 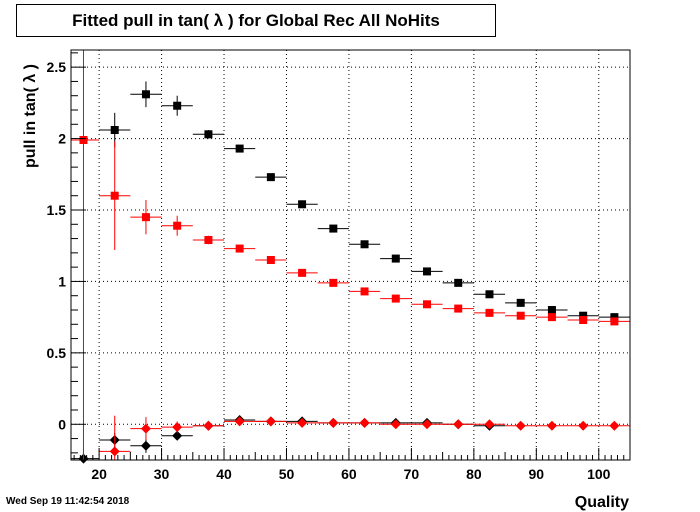 I want to click on x-tick-label: 40, so click(x=224, y=474).